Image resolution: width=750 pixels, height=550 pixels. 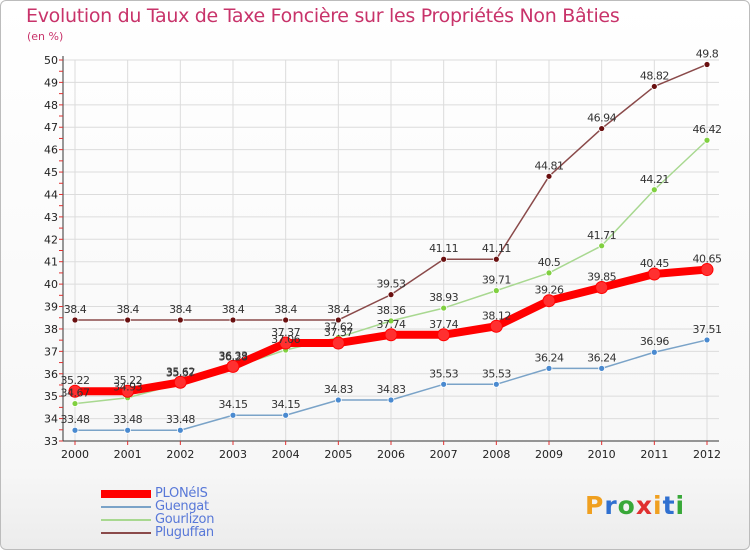 I want to click on data-label-pluguffan: 48.82, so click(x=654, y=75).